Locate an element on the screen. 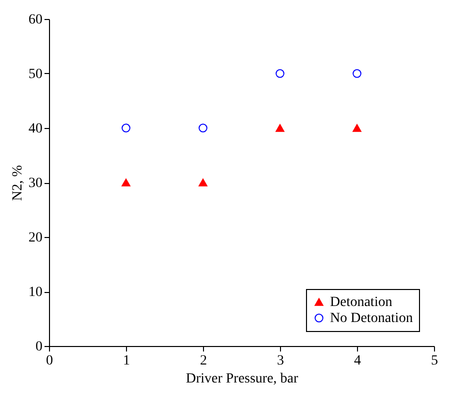 This screenshot has width=466, height=403. legend-label: Detonation is located at coordinates (361, 302).